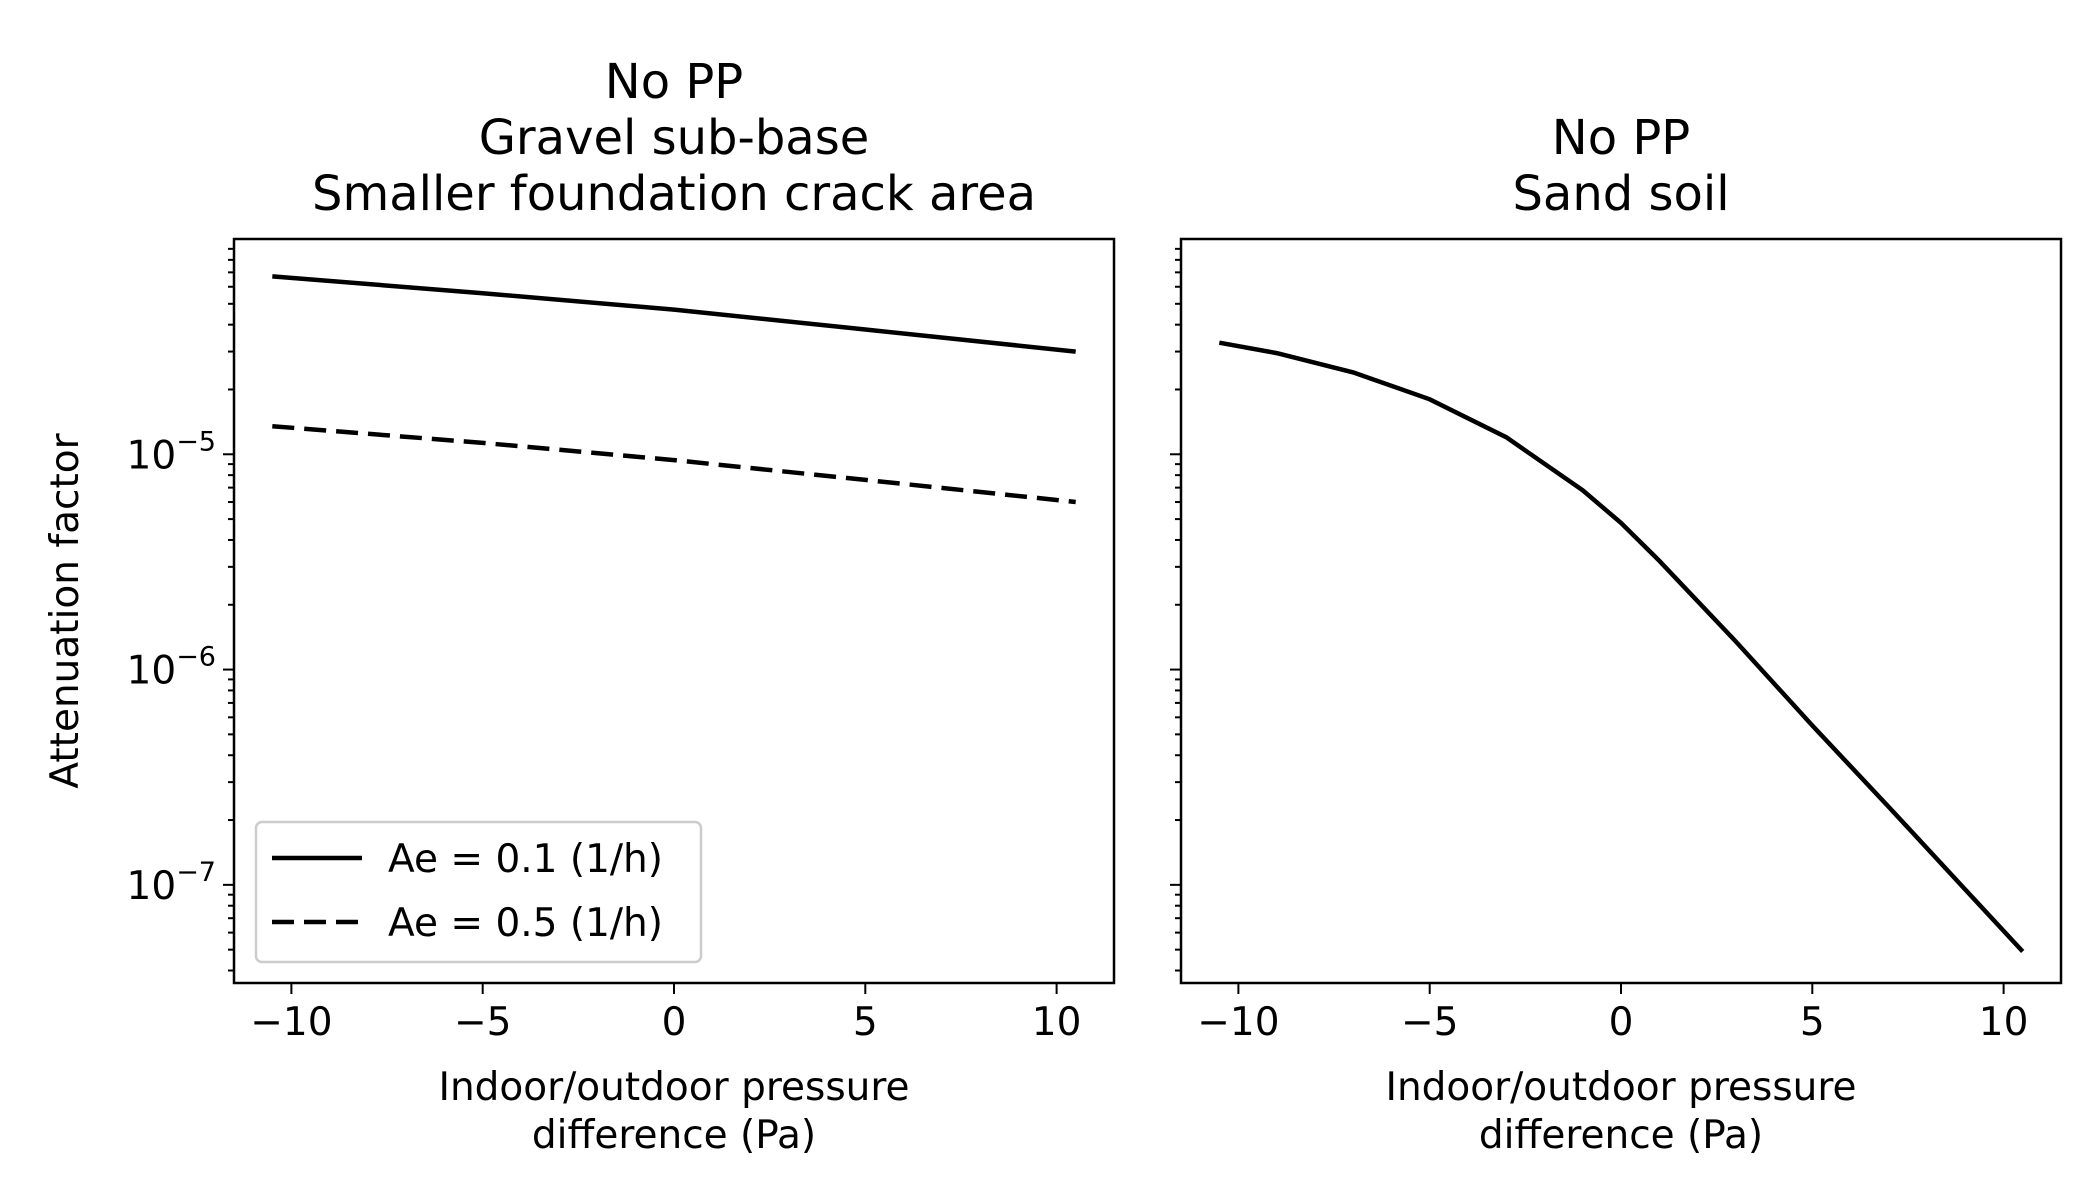 This screenshot has height=1200, width=2100. What do you see at coordinates (525, 923) in the screenshot?
I see `legend-entry-label: Ae = 0.5 (1/h)` at bounding box center [525, 923].